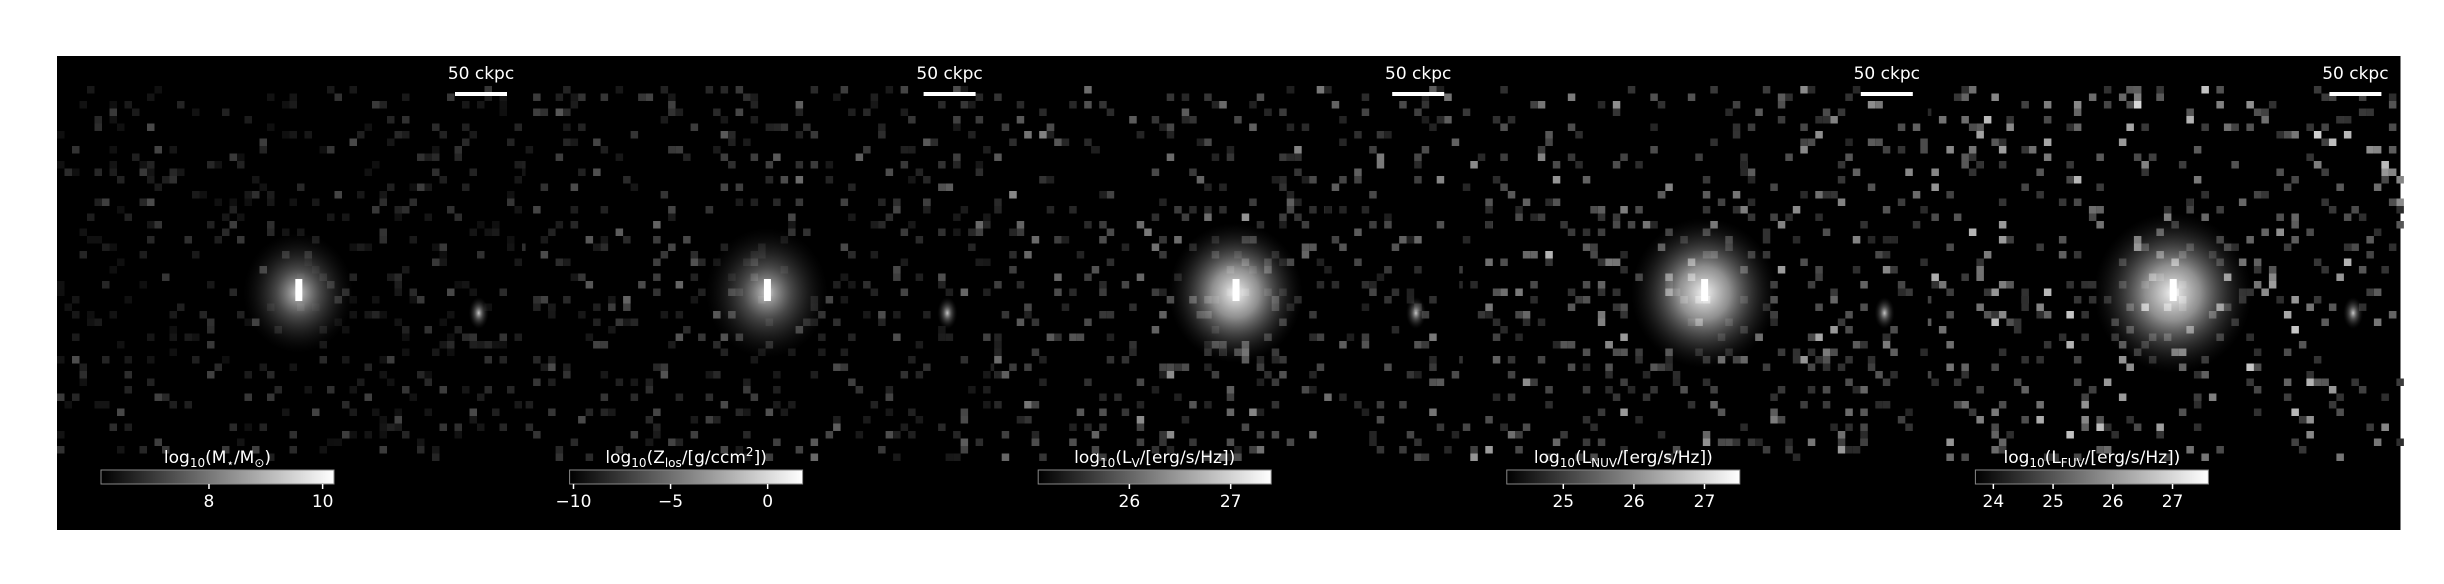  Describe the element at coordinates (1623, 459) in the screenshot. I see `colorbar-label: log10(LNUV/[erg/s/Hz])` at that location.